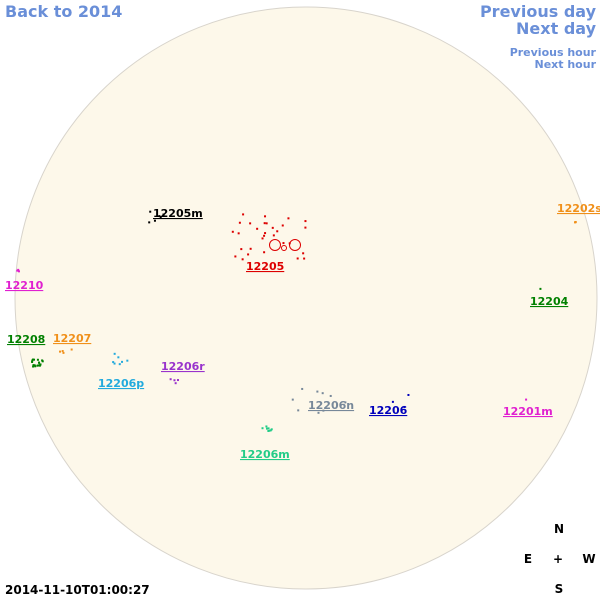 This screenshot has height=600, width=600. What do you see at coordinates (72, 338) in the screenshot?
I see `region-label: 12207` at bounding box center [72, 338].